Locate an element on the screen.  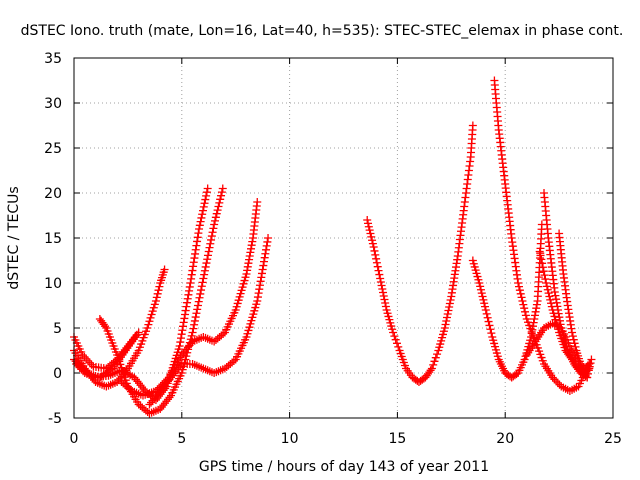
y-tick-label: 0 is located at coordinates (57, 374).